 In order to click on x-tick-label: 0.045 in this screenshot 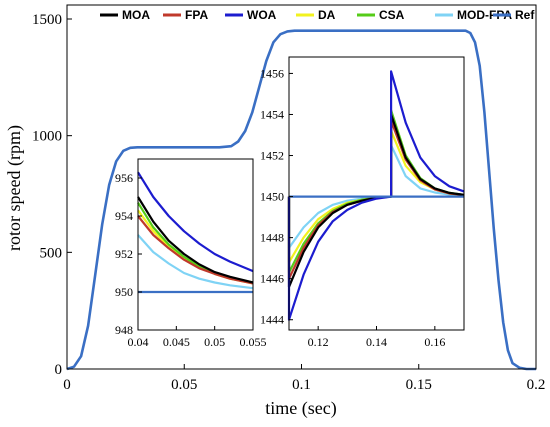, I will do `click(176, 342)`.